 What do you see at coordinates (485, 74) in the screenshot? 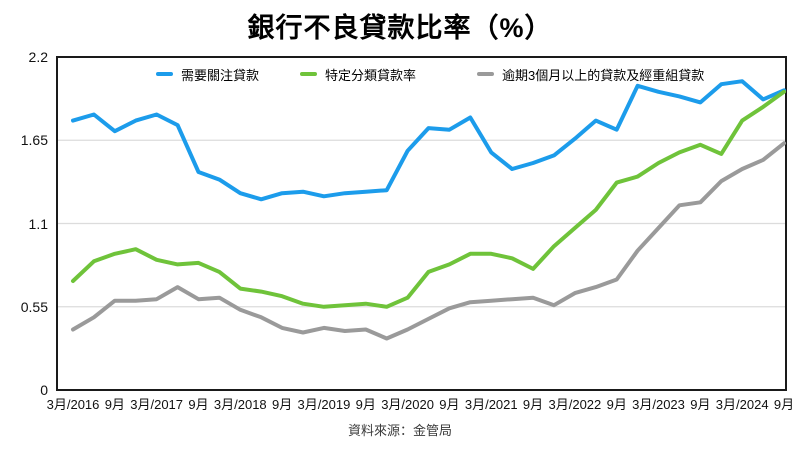
I see `legend-swatch-gray-icon` at bounding box center [485, 74].